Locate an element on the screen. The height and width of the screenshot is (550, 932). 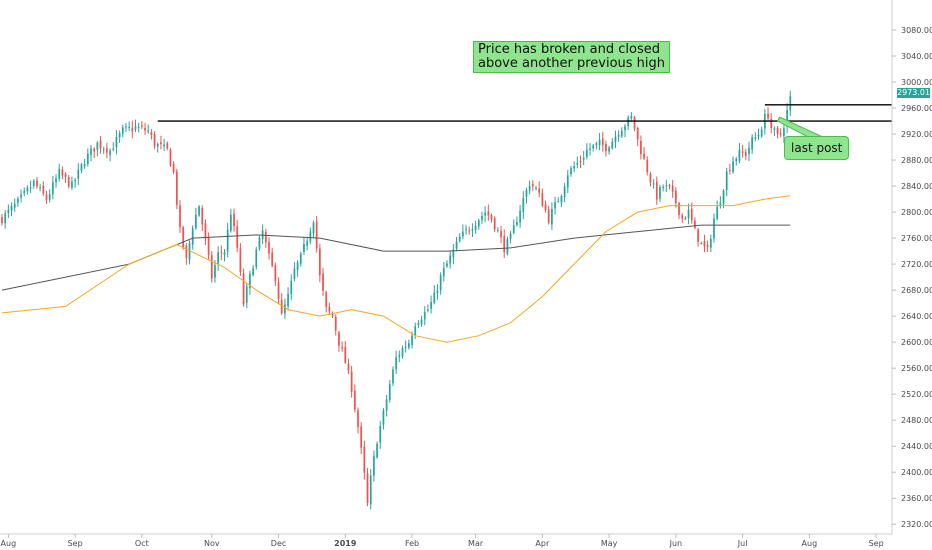
x-tick-label: Jun is located at coordinates (676, 543).